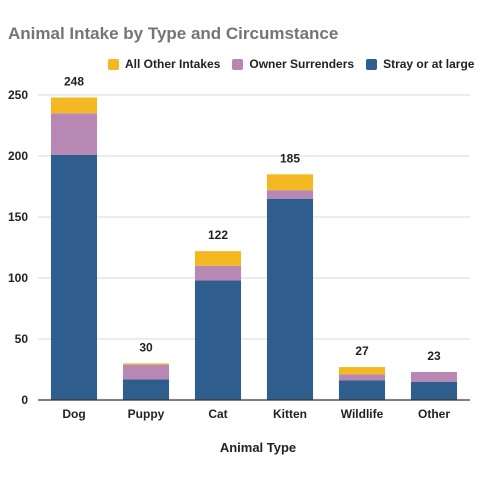  I want to click on y-tick-label: 250, so click(18, 95).